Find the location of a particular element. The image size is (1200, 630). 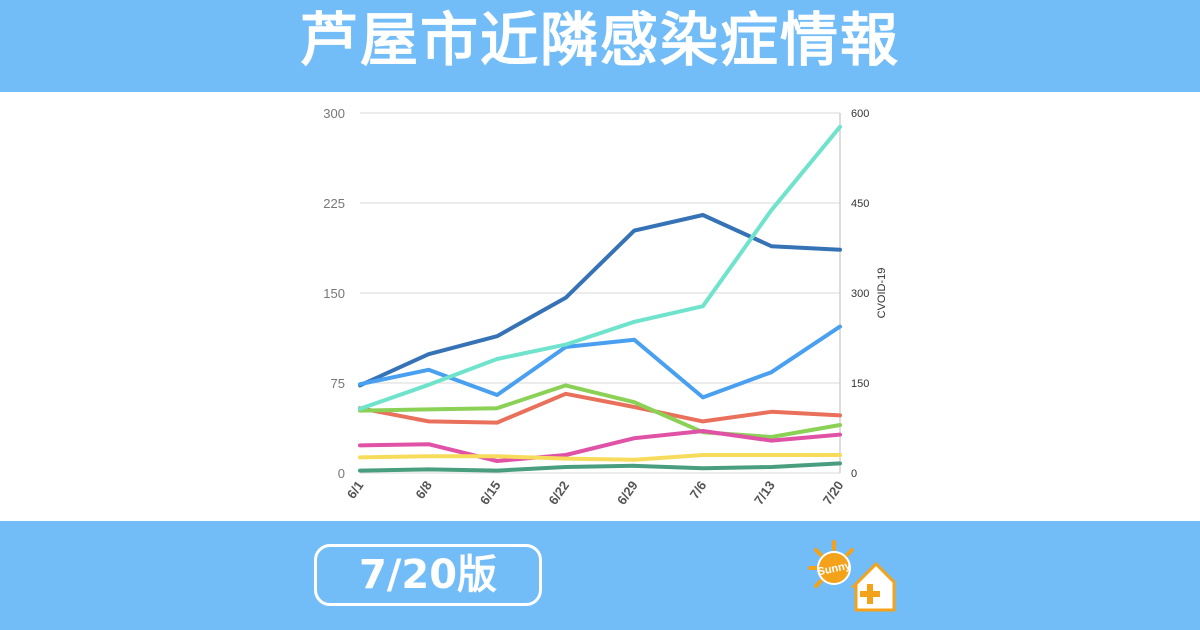

left-axis: 0 75 150 225 300 is located at coordinates (334, 293).